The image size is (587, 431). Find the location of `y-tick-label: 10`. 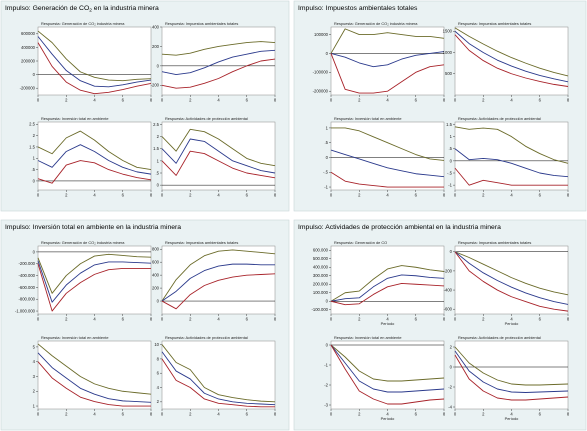

y-tick-label: 10 is located at coordinates (156, 344).